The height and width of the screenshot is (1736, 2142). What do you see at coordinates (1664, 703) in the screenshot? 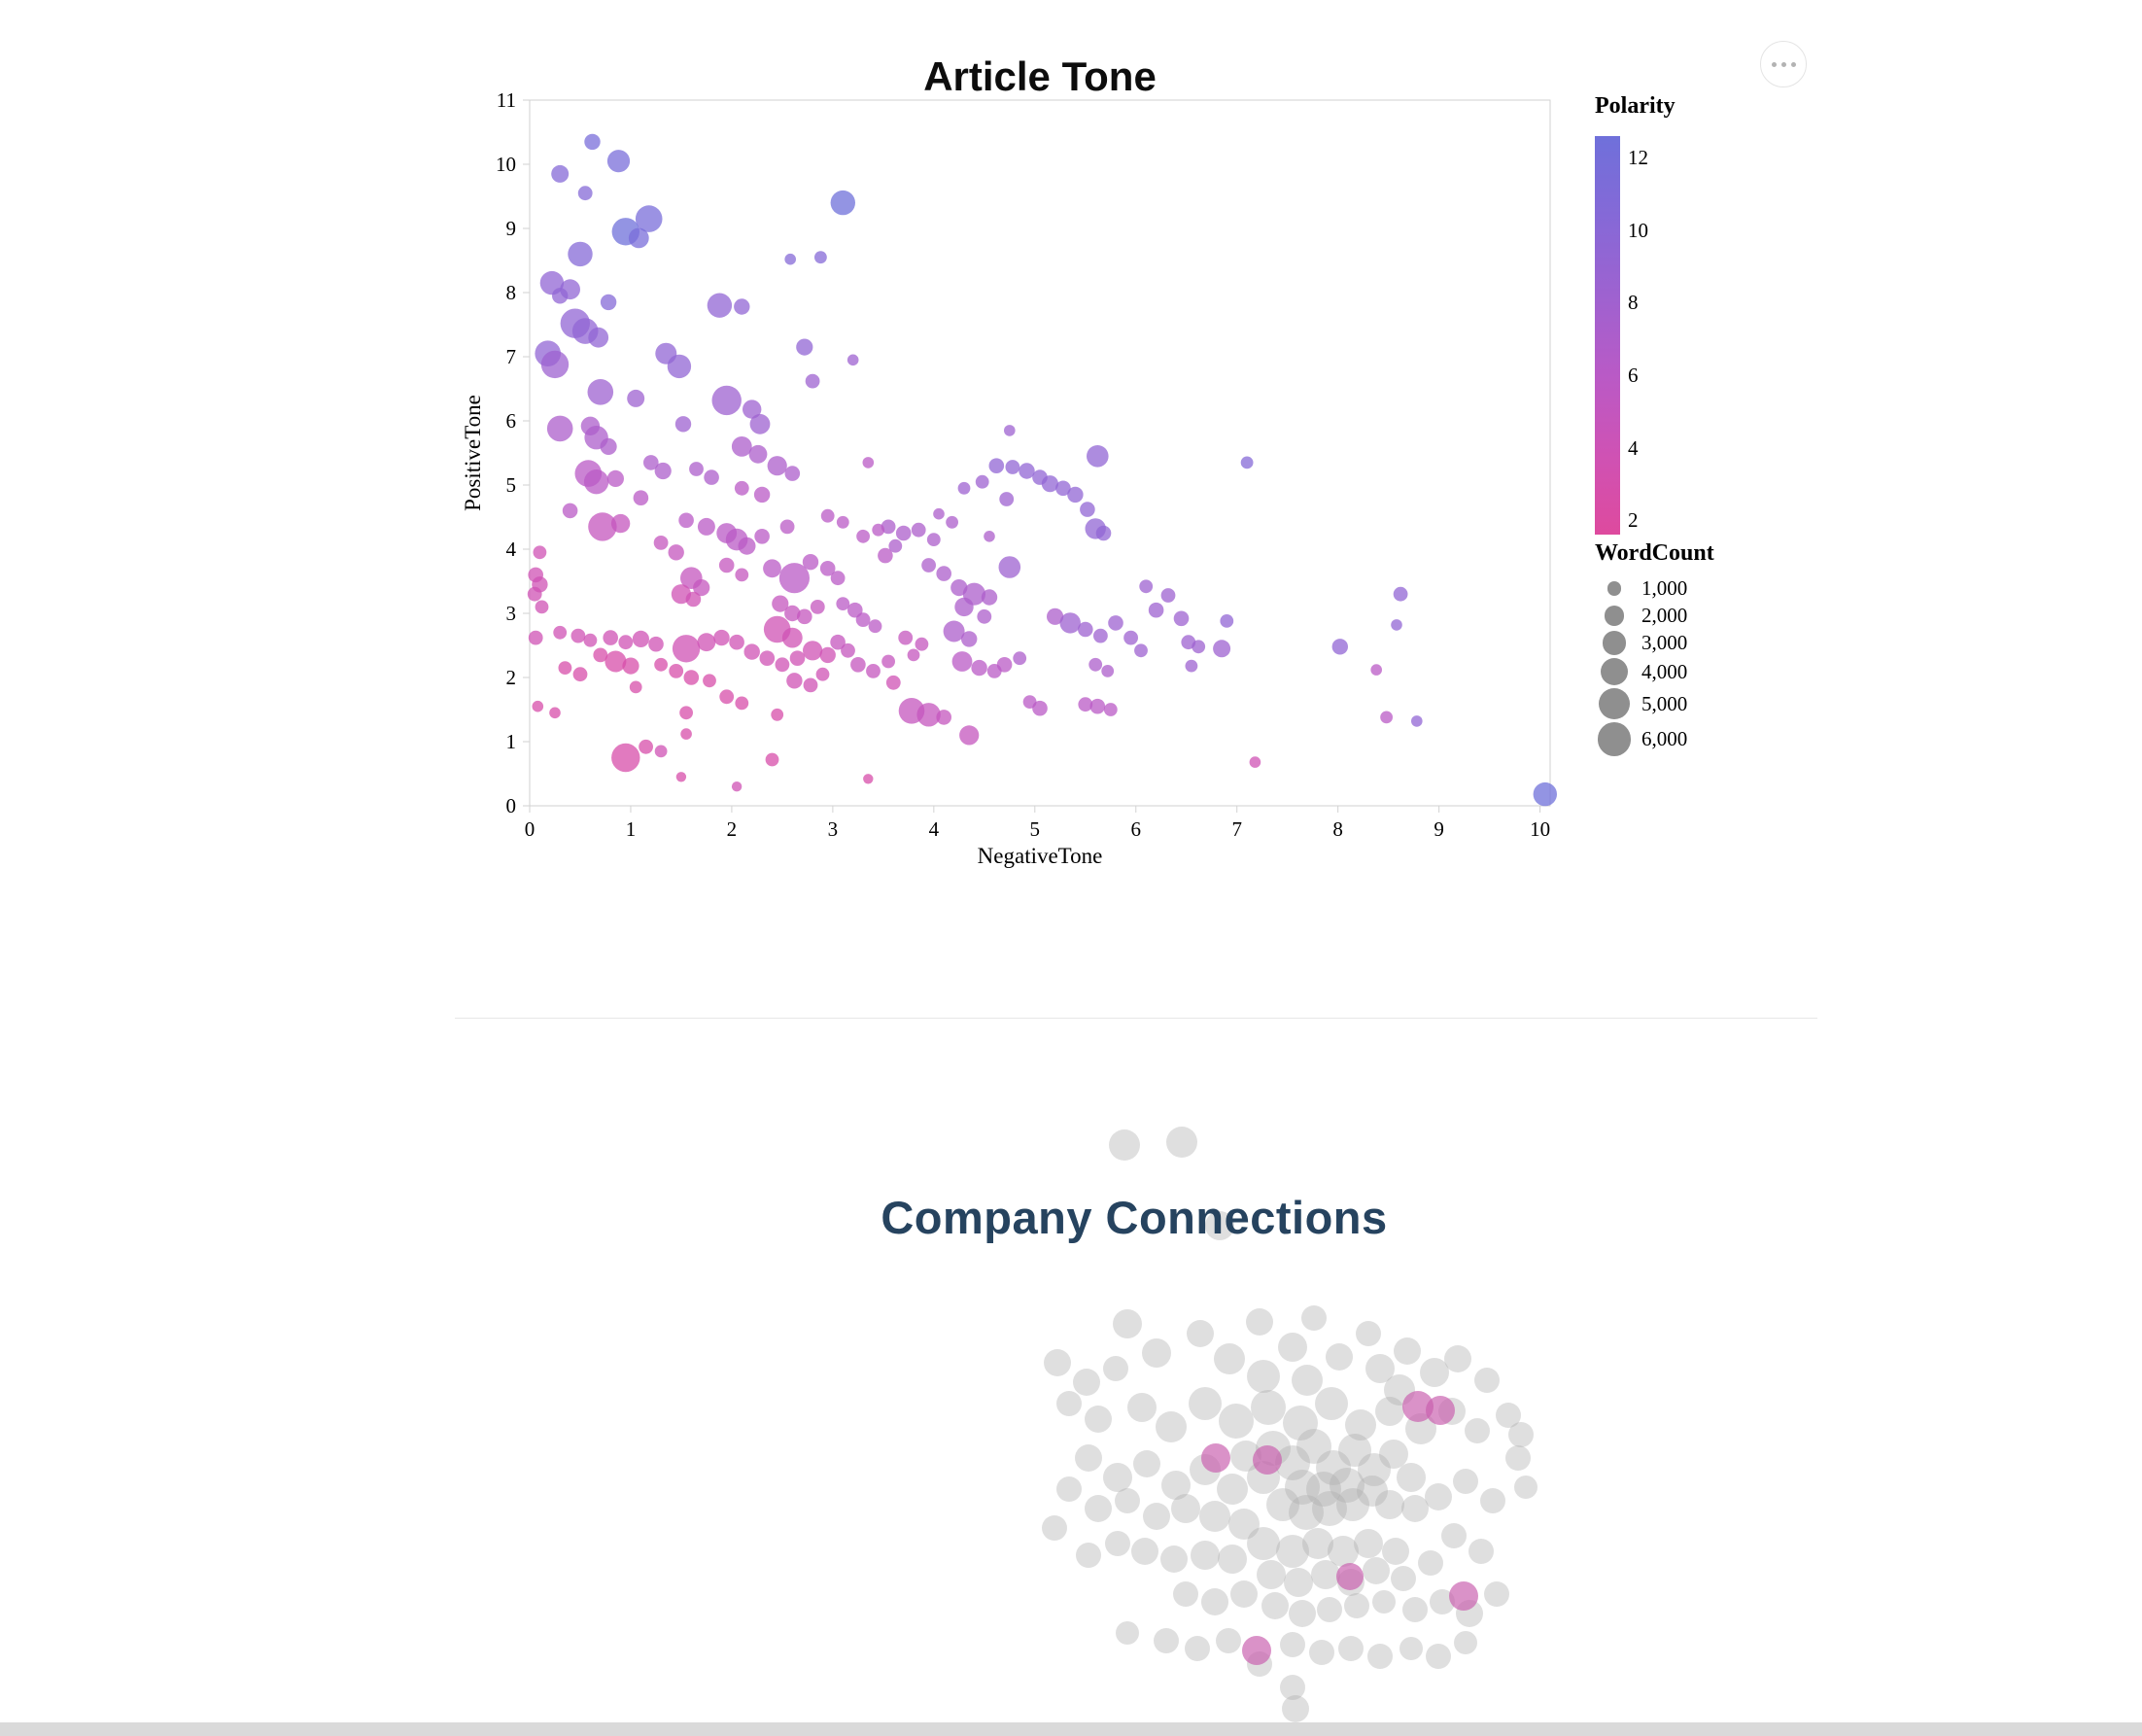
I see `wordcount-legend-label: 5,000` at bounding box center [1664, 703].